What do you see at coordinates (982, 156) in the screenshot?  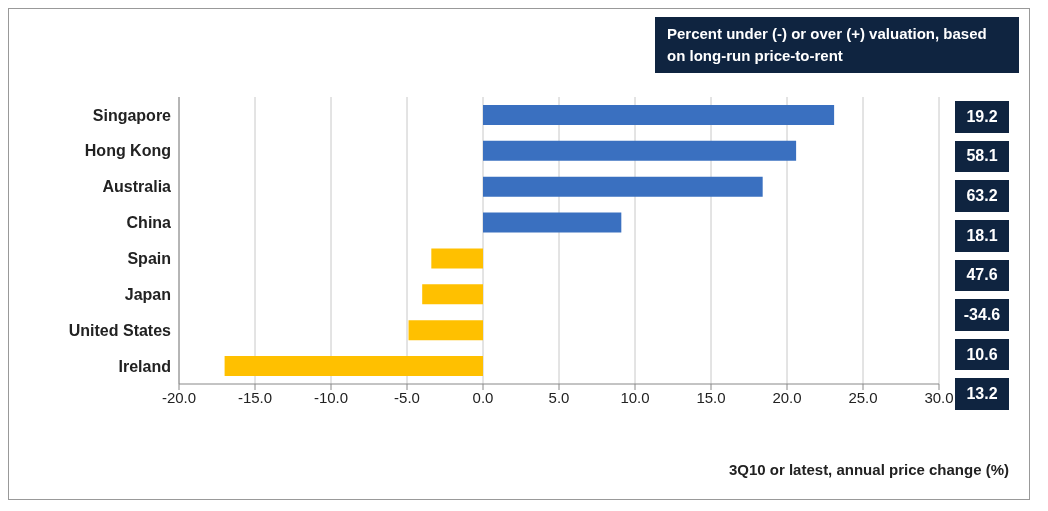 I see `text: 58.1` at bounding box center [982, 156].